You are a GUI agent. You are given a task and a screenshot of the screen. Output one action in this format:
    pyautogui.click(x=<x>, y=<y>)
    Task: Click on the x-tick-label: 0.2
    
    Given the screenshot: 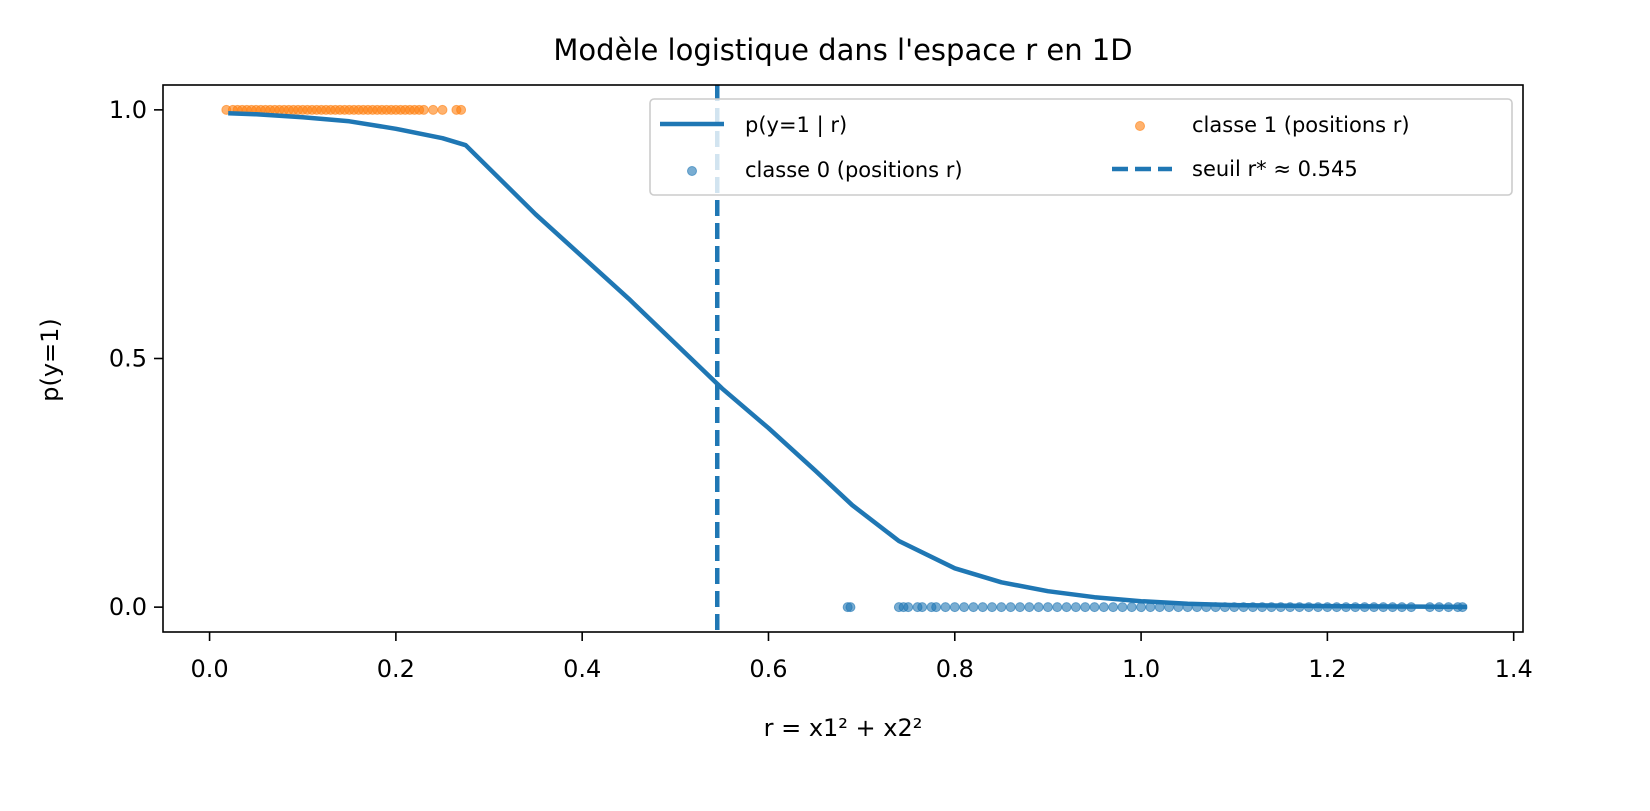 What is the action you would take?
    pyautogui.click(x=396, y=669)
    